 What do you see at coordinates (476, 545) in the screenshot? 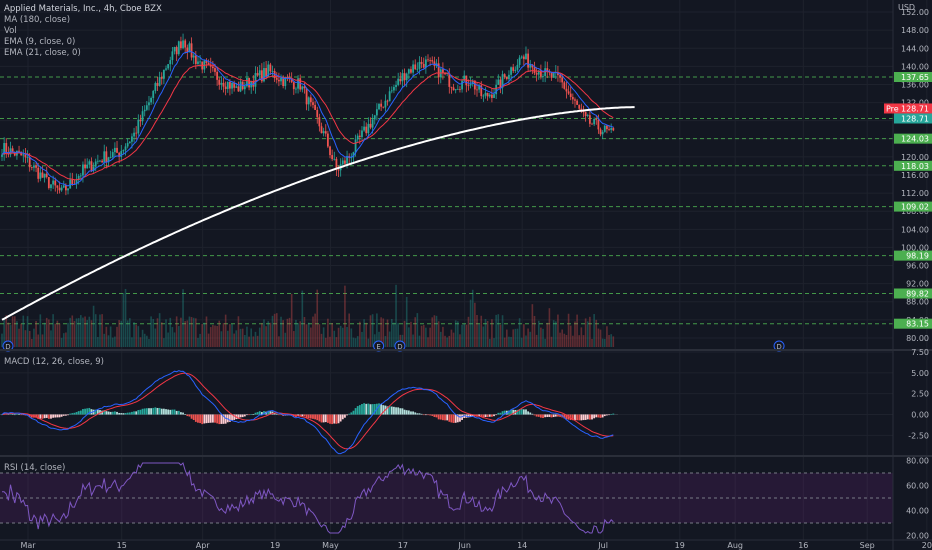
I see `time-axis: Mar 15 Apr 19 May 17 Jun 14 Jul 19 Aug 16 Sep 20` at bounding box center [476, 545].